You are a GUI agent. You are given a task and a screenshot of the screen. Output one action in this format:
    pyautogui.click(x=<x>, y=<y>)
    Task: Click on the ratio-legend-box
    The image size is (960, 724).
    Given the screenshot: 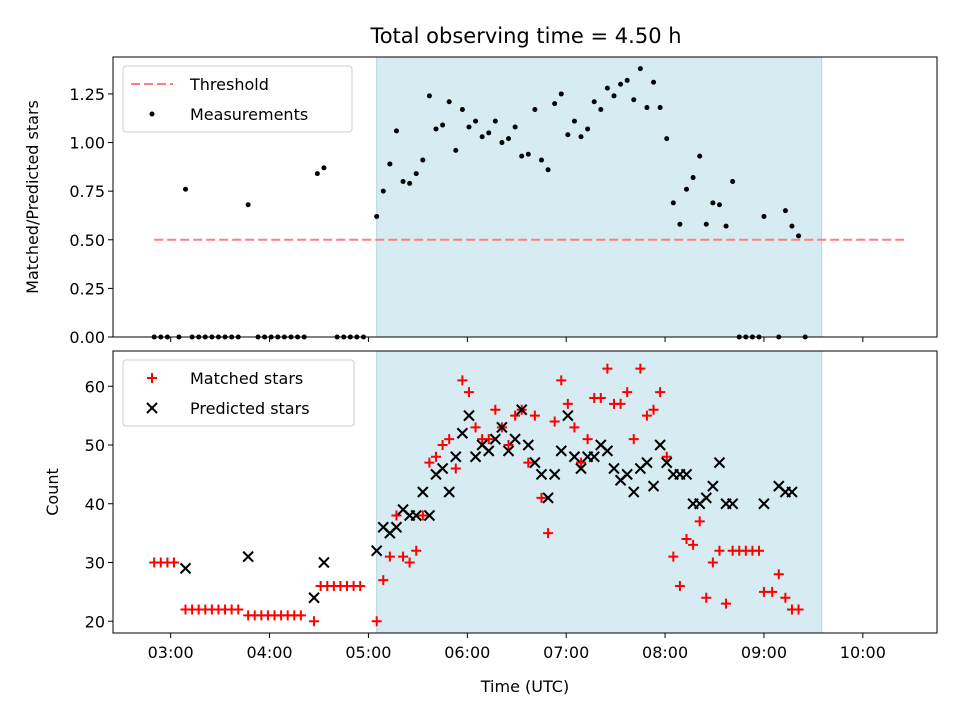 What is the action you would take?
    pyautogui.click(x=237, y=99)
    